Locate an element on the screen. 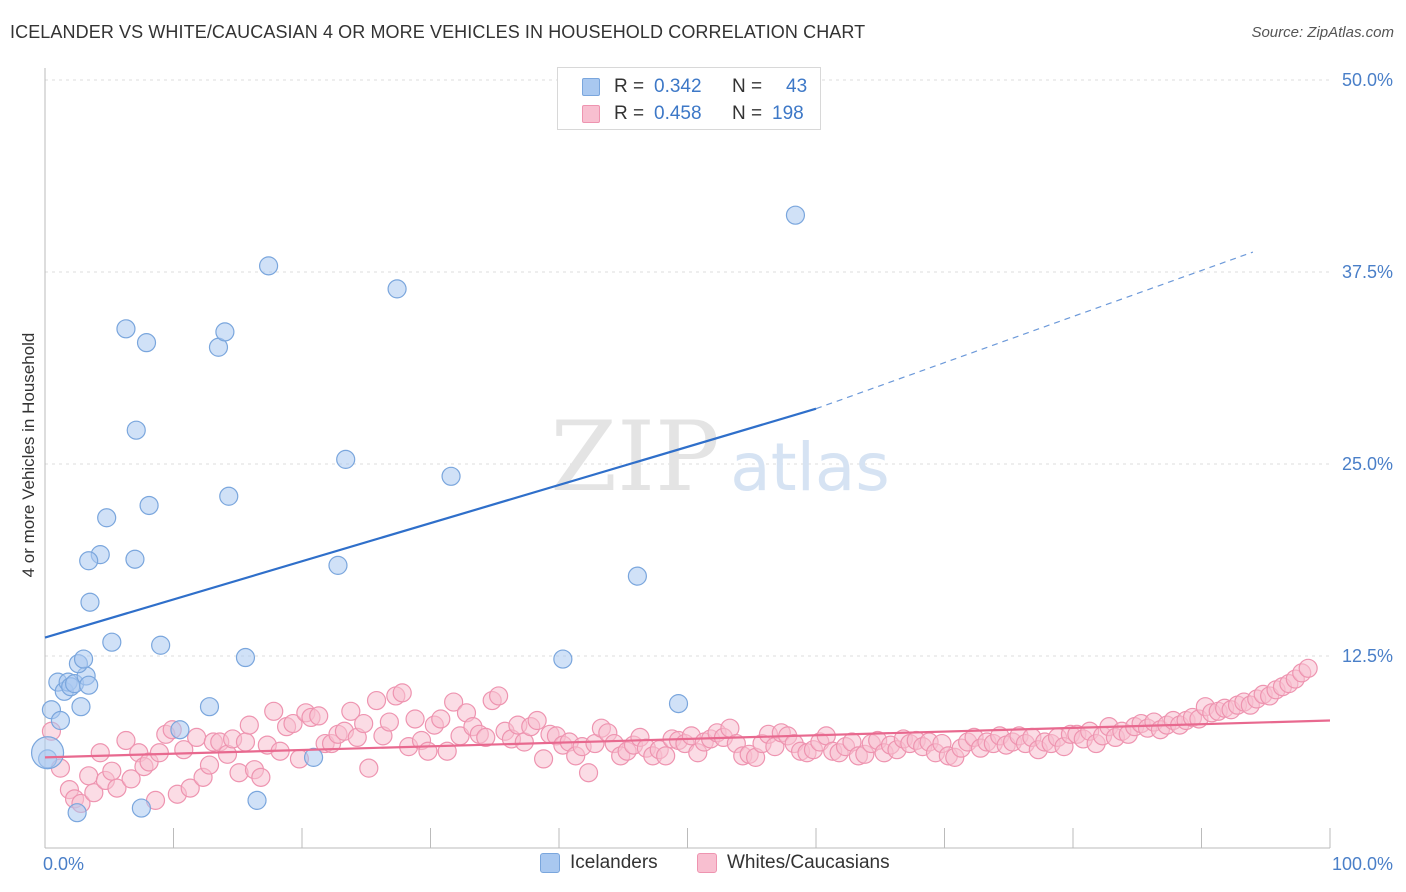  legend-swatch-icelanders is located at coordinates (591, 87).